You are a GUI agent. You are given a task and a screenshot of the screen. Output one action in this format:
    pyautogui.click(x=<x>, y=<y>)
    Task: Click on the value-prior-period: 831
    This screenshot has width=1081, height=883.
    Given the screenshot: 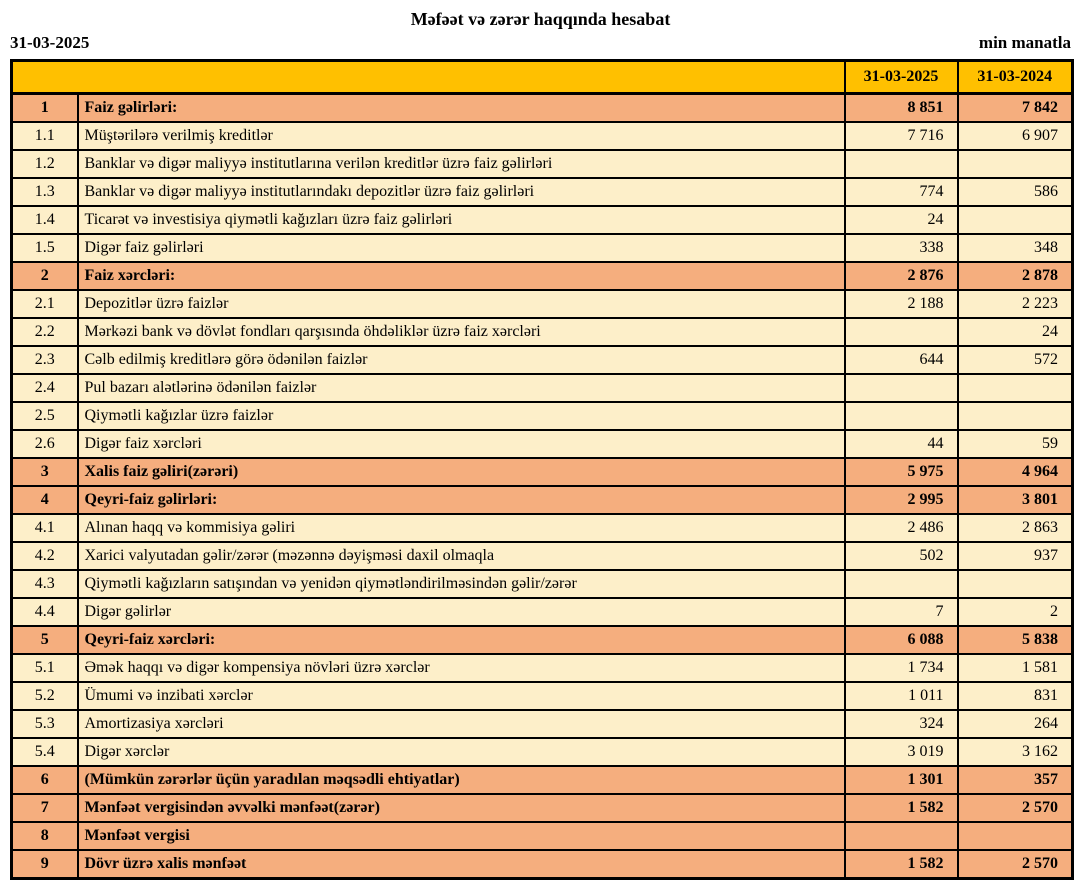 What is the action you would take?
    pyautogui.click(x=1015, y=696)
    